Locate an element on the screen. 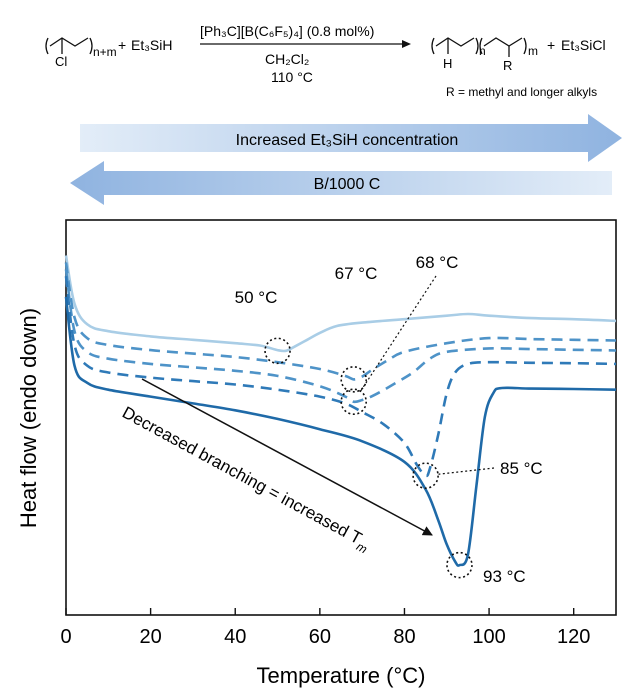 The height and width of the screenshot is (696, 635). x-tick-label: 0 is located at coordinates (65, 637).